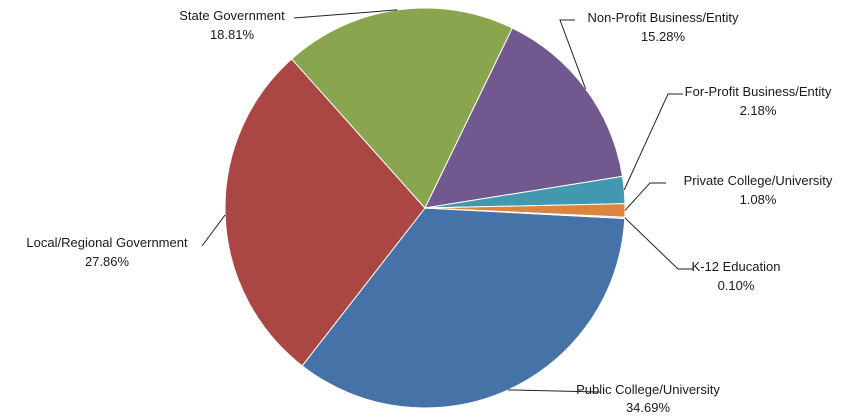 Image resolution: width=863 pixels, height=419 pixels. I want to click on label-private-college: Private College/University, so click(758, 180).